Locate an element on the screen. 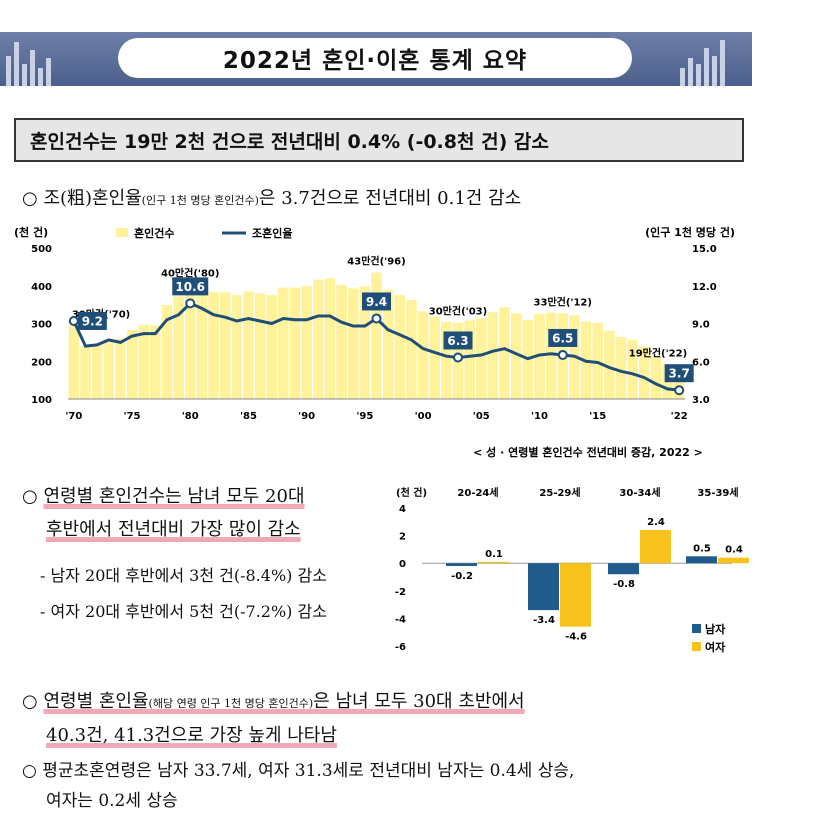 This screenshot has width=822, height=828. legend-label: 남자 is located at coordinates (715, 629).